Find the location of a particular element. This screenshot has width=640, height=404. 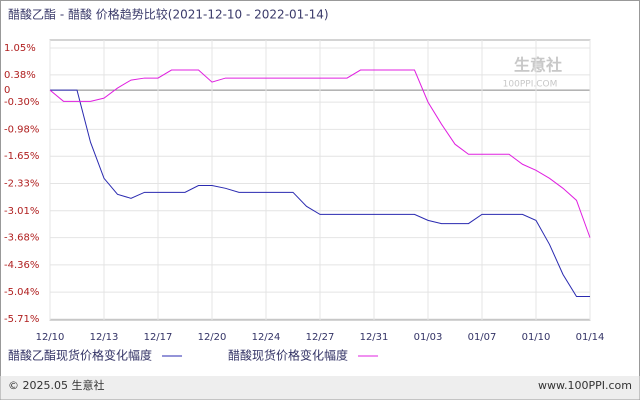

y-tick-label: -5.71% is located at coordinates (21, 319).